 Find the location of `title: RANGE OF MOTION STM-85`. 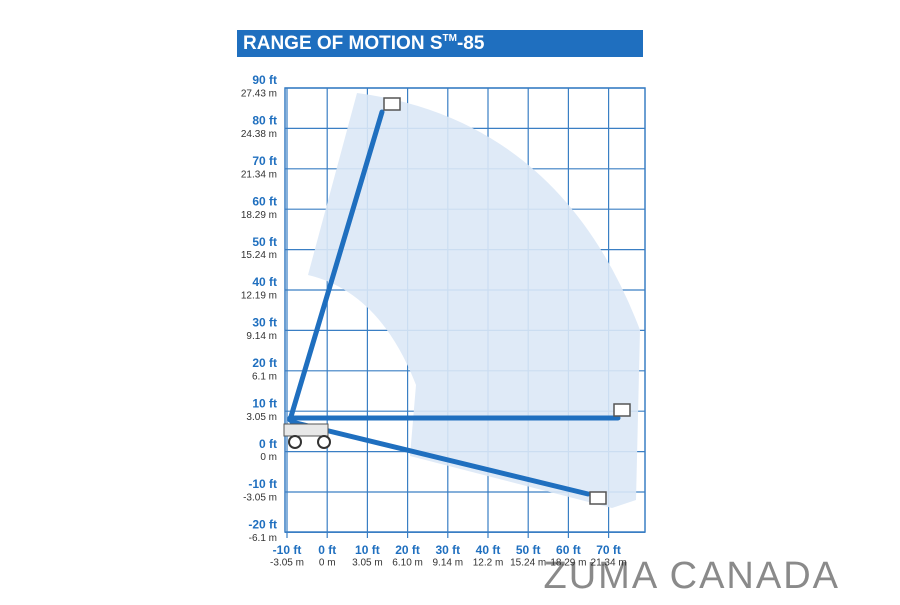

title: RANGE OF MOTION STM-85 is located at coordinates (364, 43).